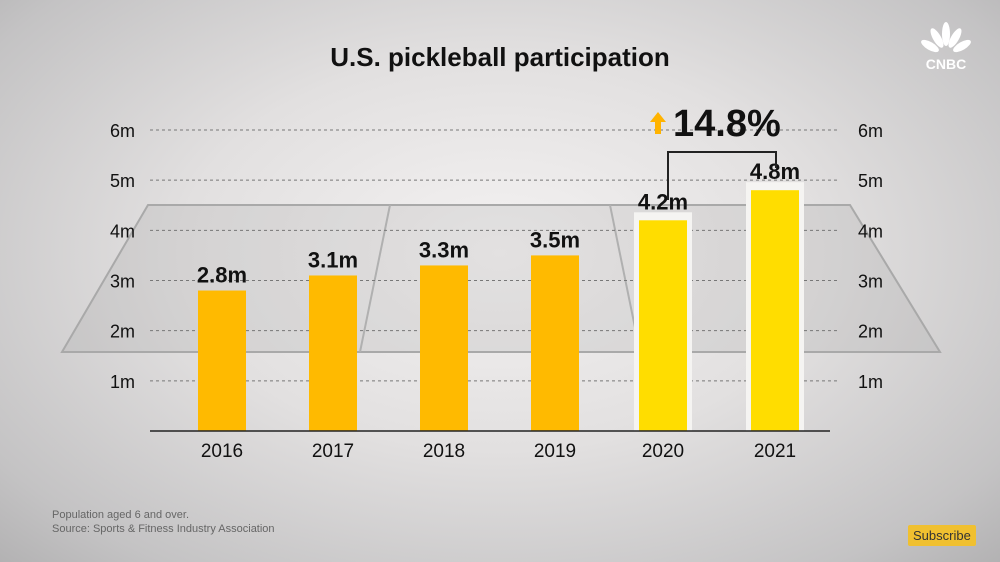 The width and height of the screenshot is (1000, 562). What do you see at coordinates (122, 131) in the screenshot?
I see `y-tick-label-left: 6m` at bounding box center [122, 131].